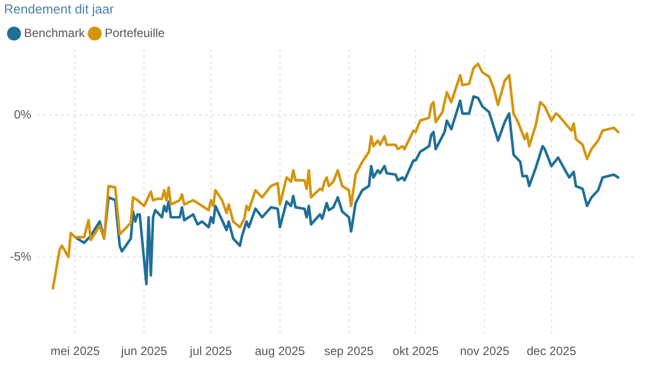 The image size is (650, 371). Describe the element at coordinates (55, 33) in the screenshot. I see `legend-label: Benchmark` at that location.